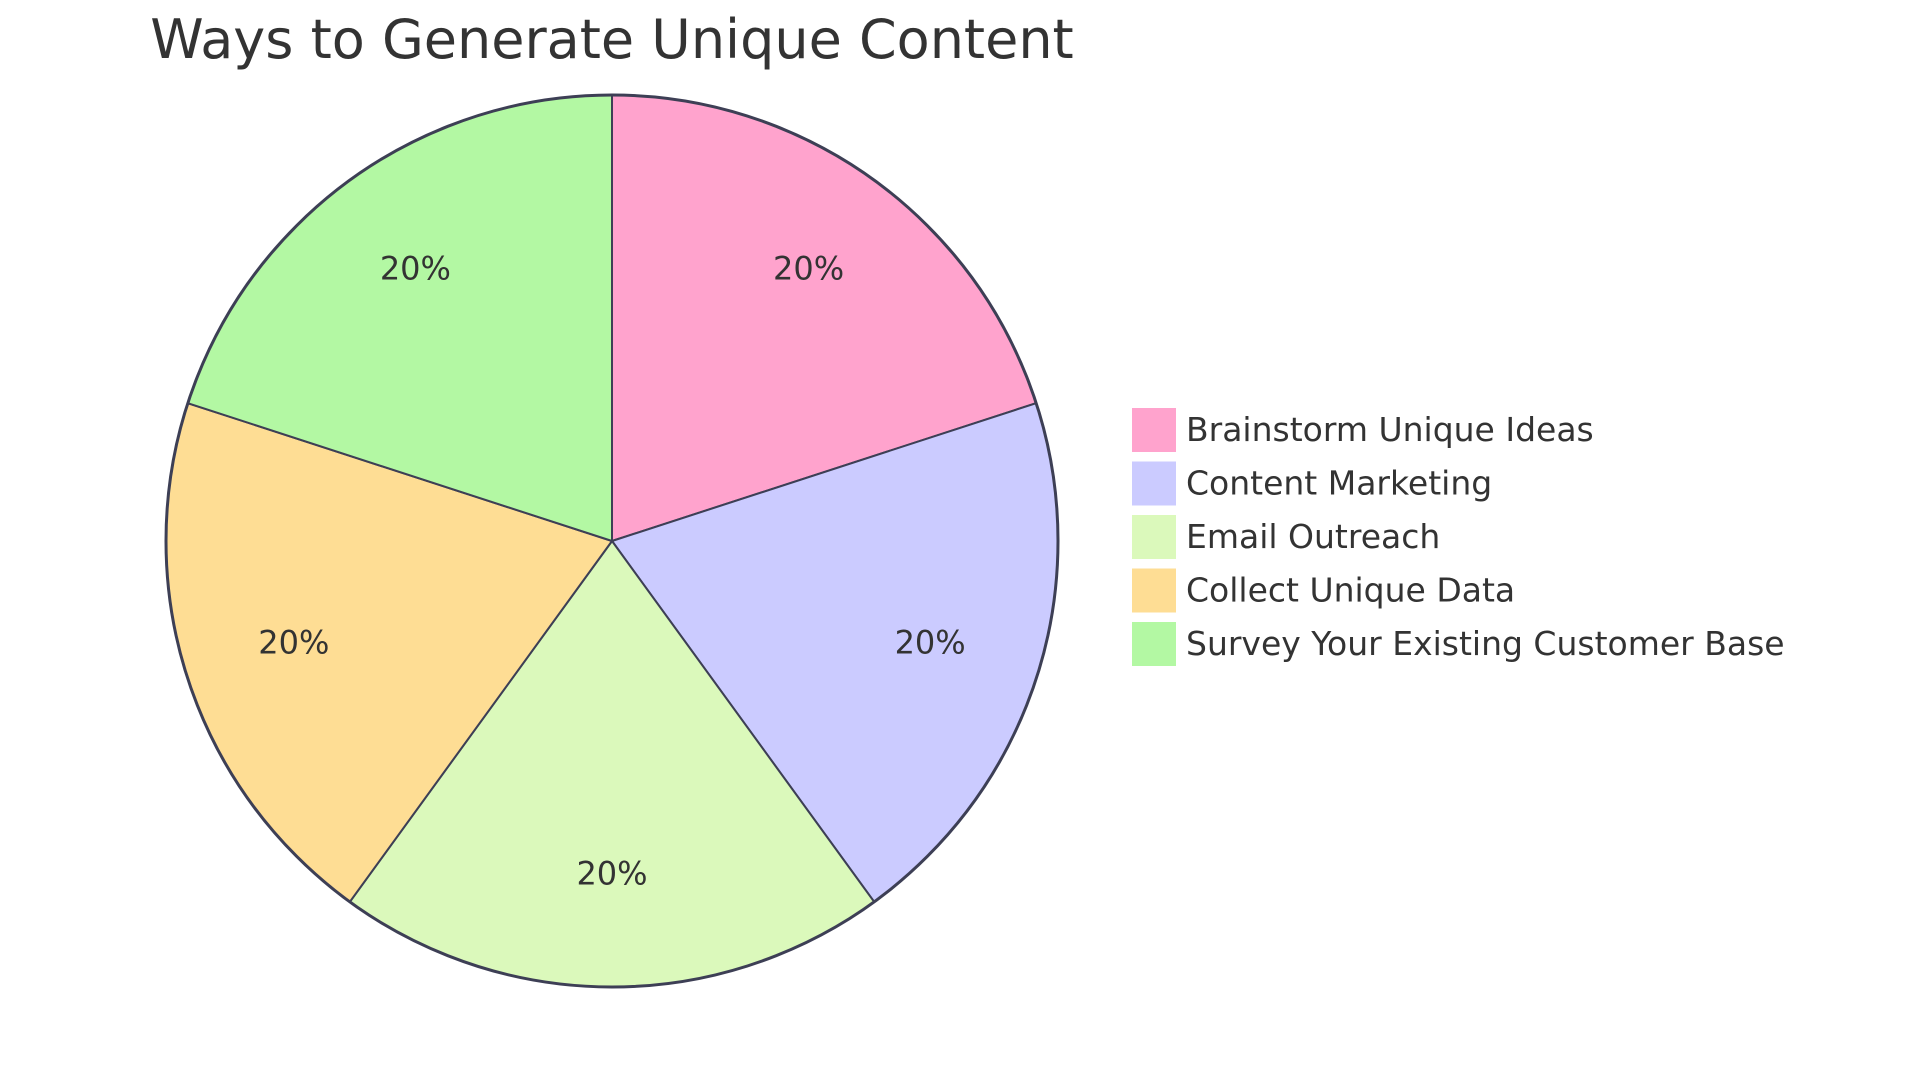 The height and width of the screenshot is (1080, 1920). What do you see at coordinates (1313, 536) in the screenshot?
I see `legend-item-label: Email Outreach` at bounding box center [1313, 536].